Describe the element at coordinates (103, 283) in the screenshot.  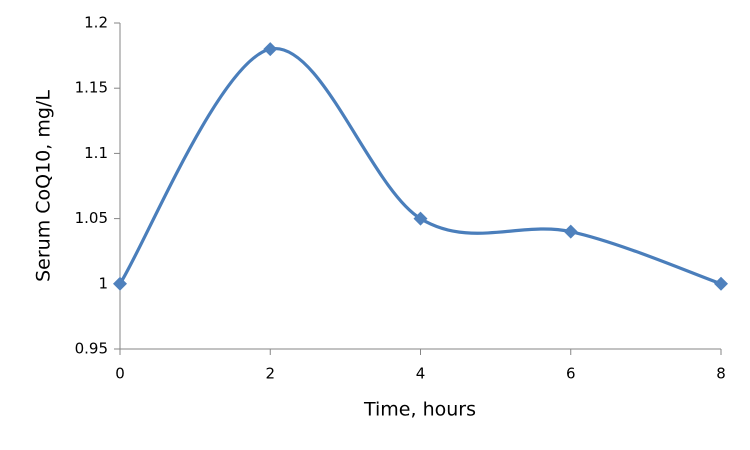
I see `y-tick-label: 1` at that location.